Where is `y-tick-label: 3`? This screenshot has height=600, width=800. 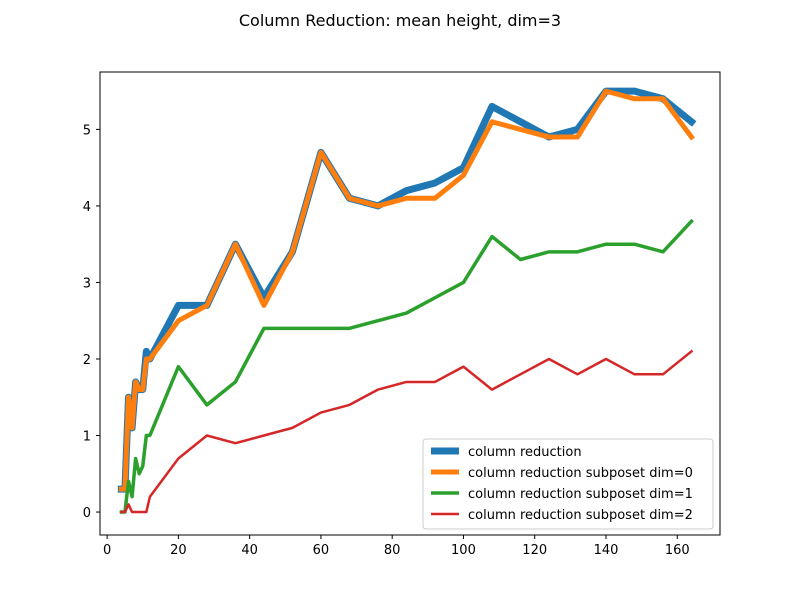 y-tick-label: 3 is located at coordinates (87, 283).